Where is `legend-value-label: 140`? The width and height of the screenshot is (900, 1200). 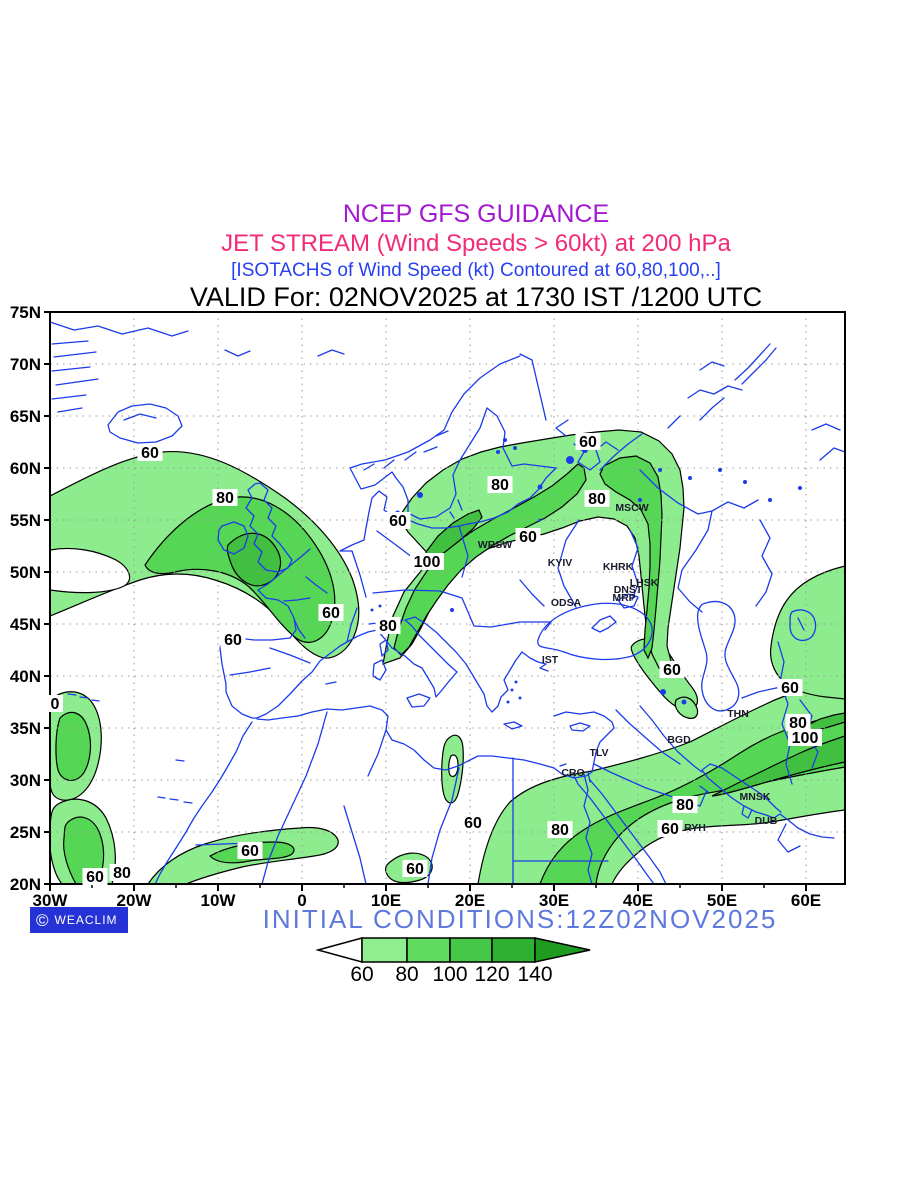
legend-value-label: 140 is located at coordinates (534, 974).